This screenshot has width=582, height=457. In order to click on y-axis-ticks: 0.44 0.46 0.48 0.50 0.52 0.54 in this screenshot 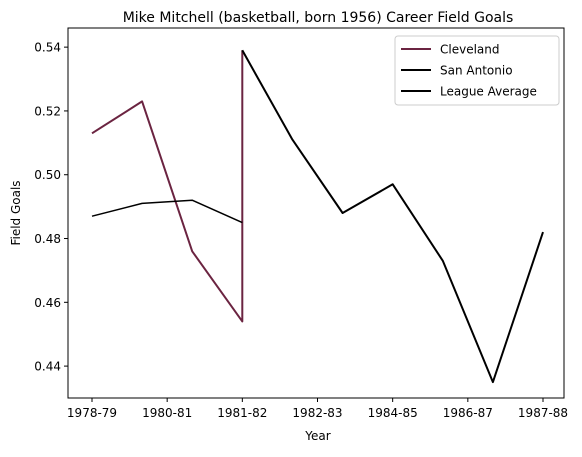, I will do `click(51, 207)`.